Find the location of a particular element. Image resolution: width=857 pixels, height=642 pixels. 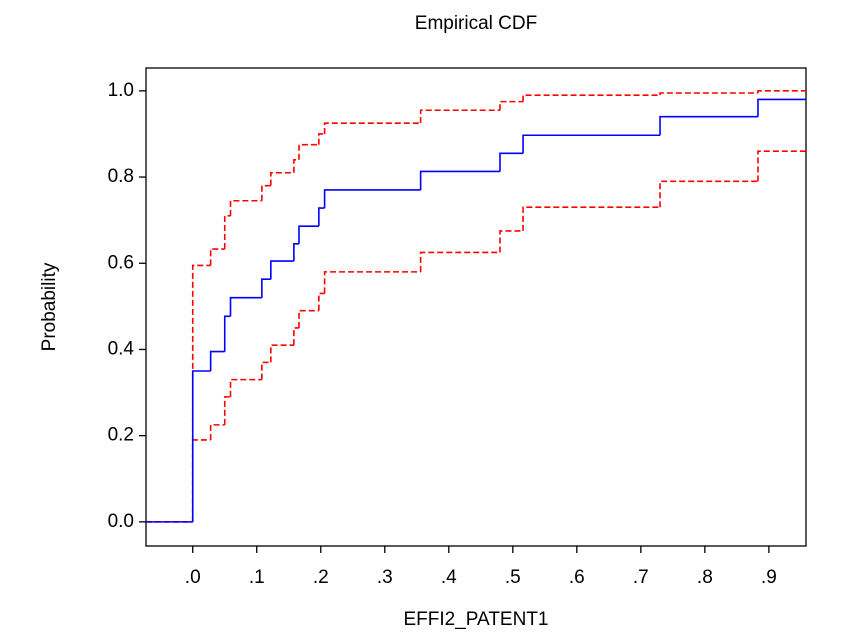

x-tick-label: .2 is located at coordinates (321, 577).